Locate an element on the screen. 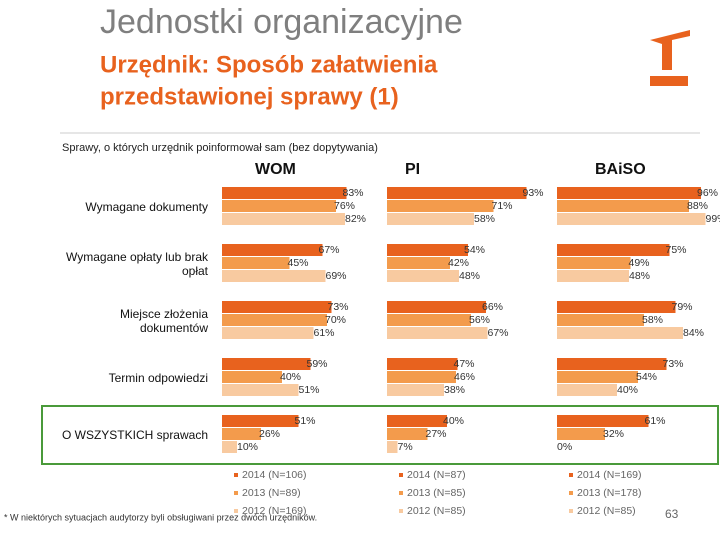 Image resolution: width=720 pixels, height=540 pixels. value-label: 51% is located at coordinates (305, 421).